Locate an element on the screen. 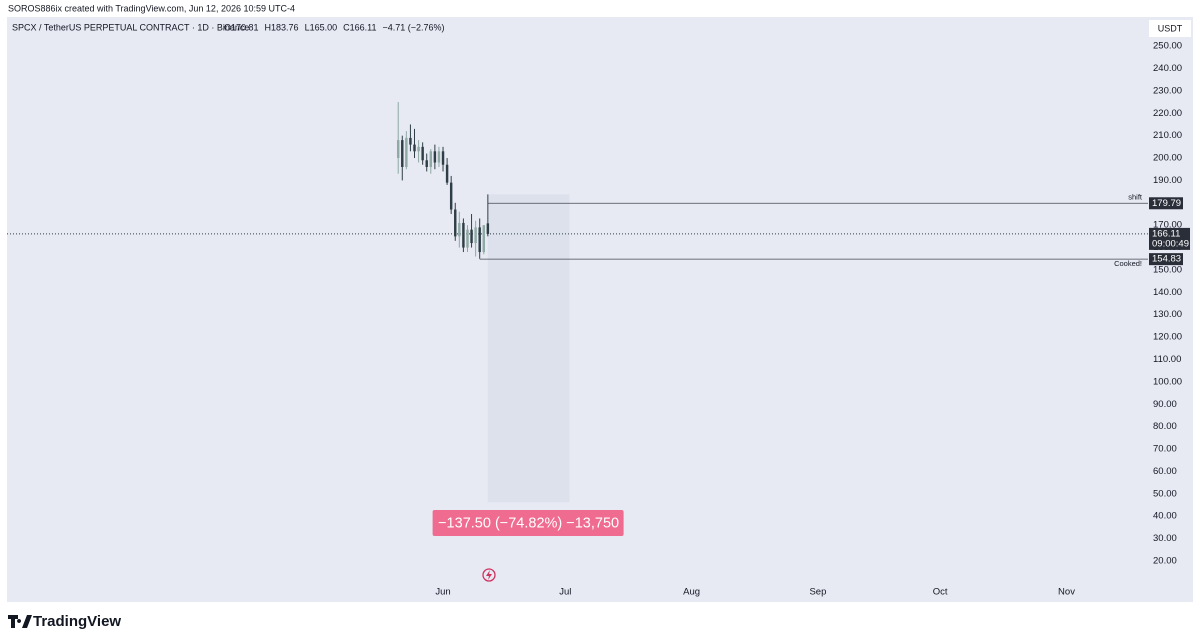 The width and height of the screenshot is (1200, 641). countdown: 09:00:49 is located at coordinates (1170, 243).